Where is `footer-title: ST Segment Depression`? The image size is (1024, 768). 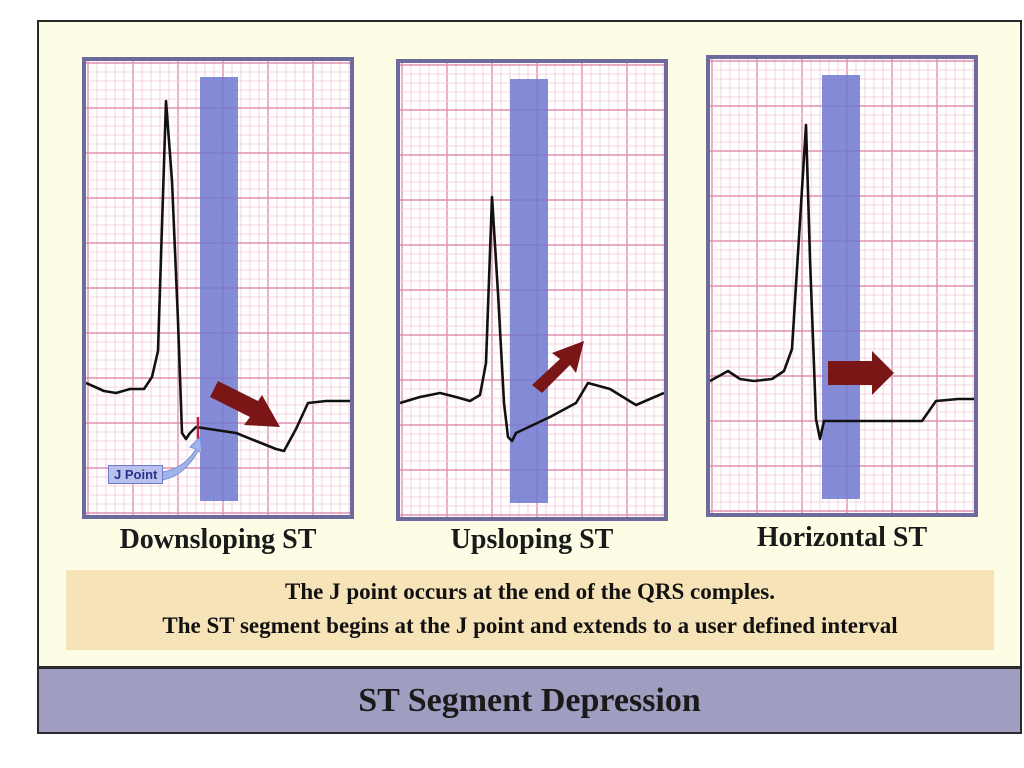
footer-title: ST Segment Depression is located at coordinates (529, 700).